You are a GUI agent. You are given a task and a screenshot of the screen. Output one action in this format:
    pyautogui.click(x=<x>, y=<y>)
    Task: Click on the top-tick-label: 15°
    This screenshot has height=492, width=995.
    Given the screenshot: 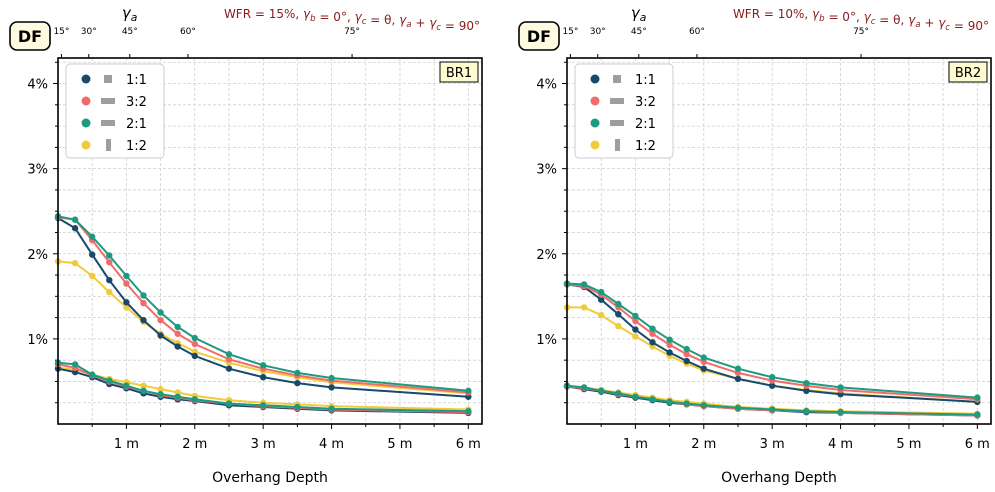 What is the action you would take?
    pyautogui.click(x=61, y=32)
    